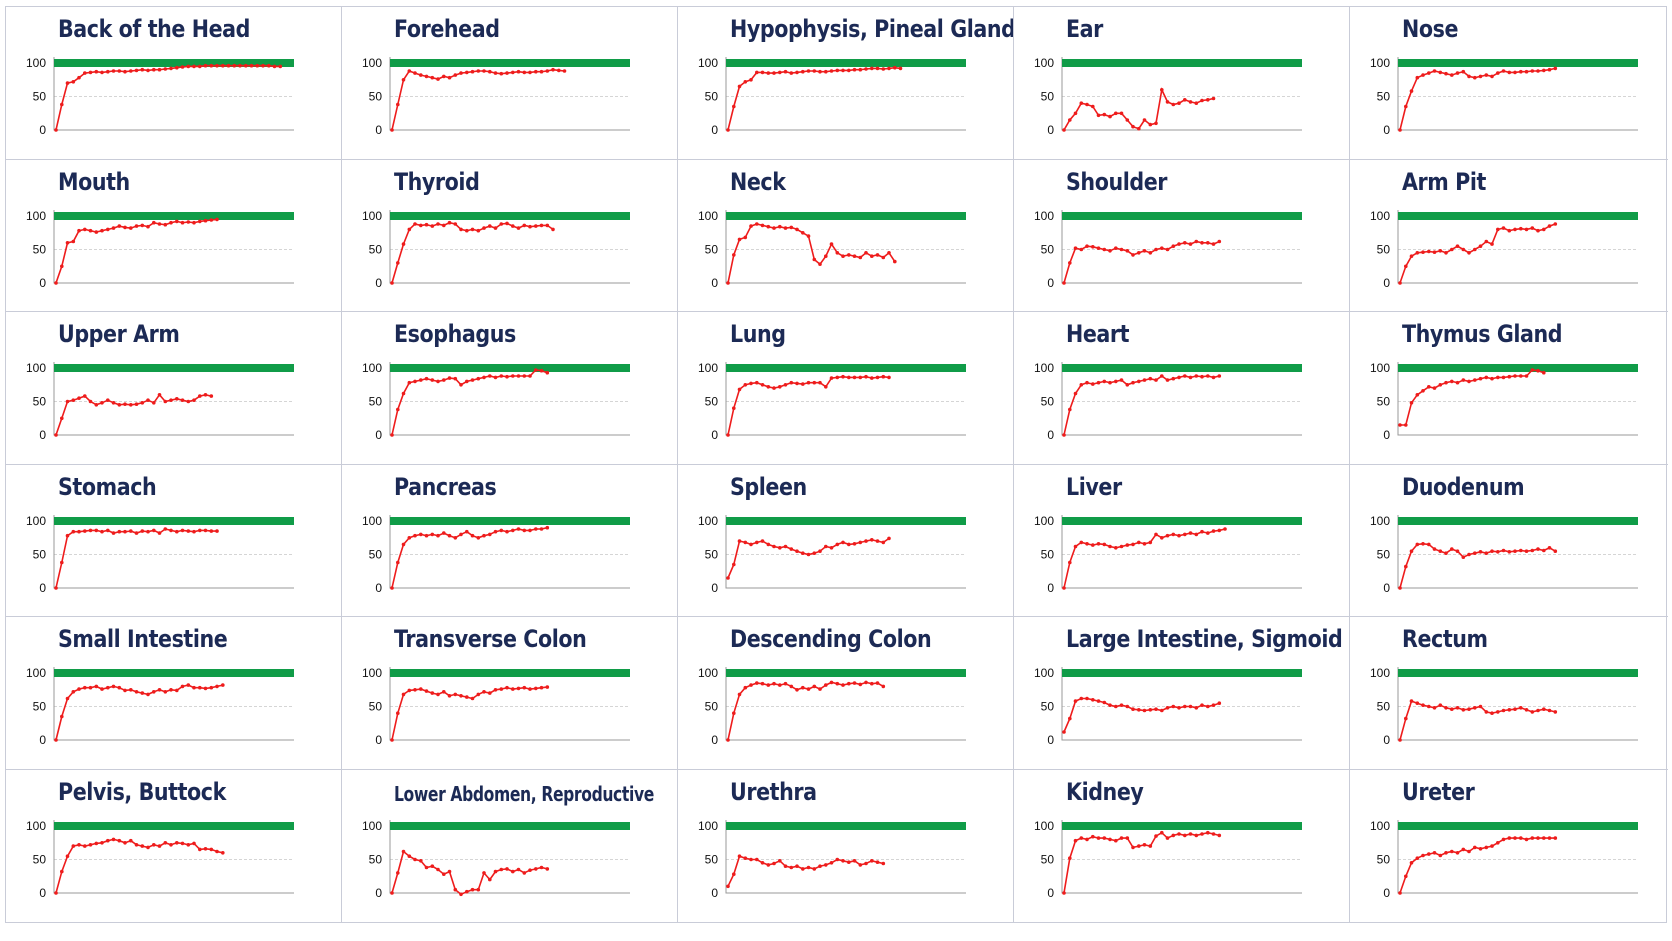 This screenshot has height=941, width=1672. I want to click on chart-title: Stomach, so click(107, 486).